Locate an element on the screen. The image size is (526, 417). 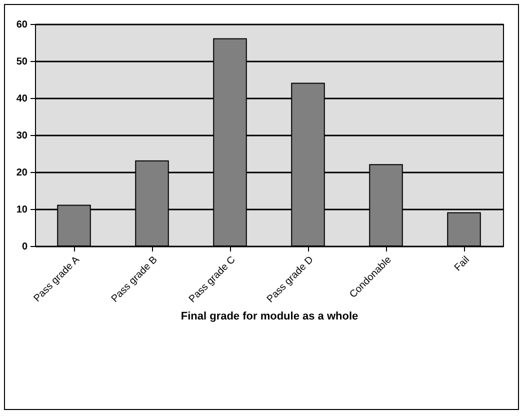
y-tick-label: 60 is located at coordinates (22, 25).